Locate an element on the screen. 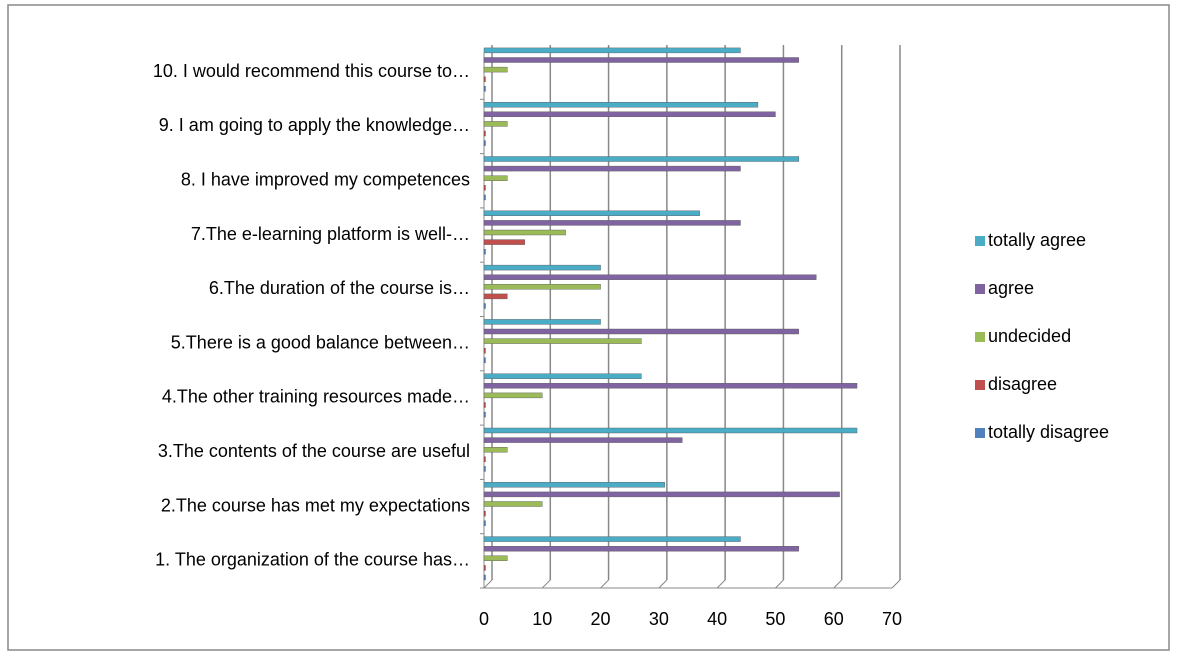  legend-label: totally disagree is located at coordinates (1048, 432).